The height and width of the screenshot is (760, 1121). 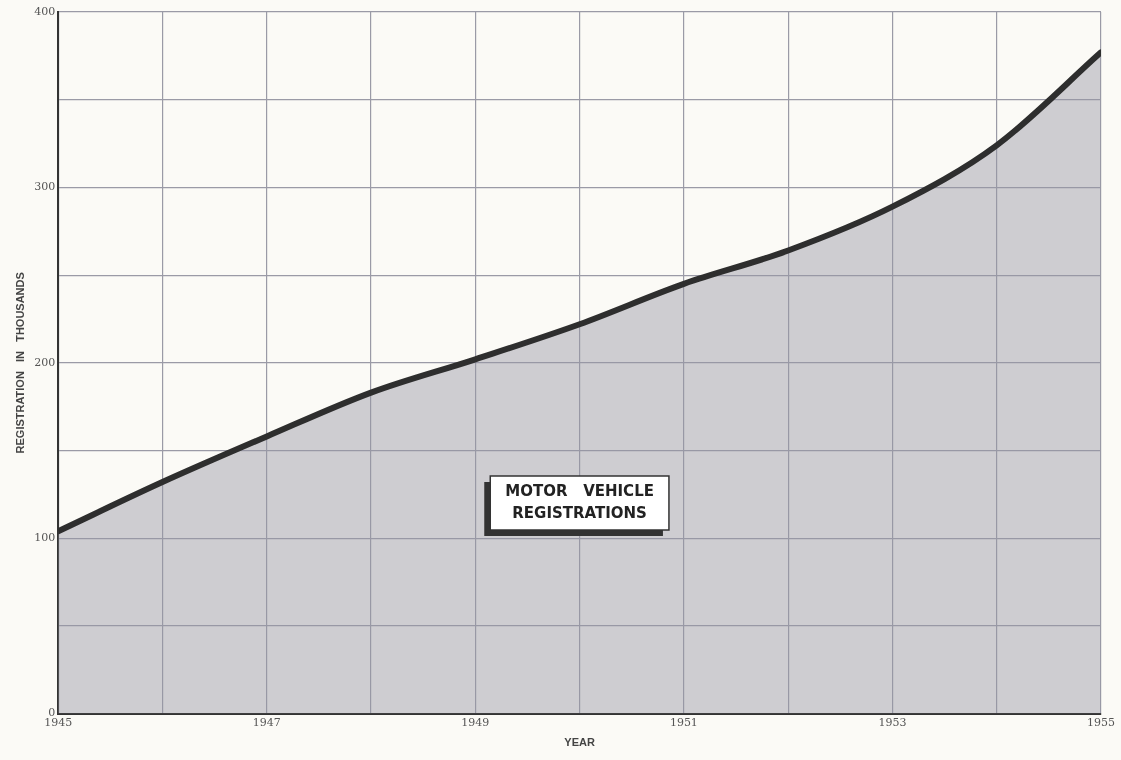 I want to click on y-tick-label: 200, so click(x=45, y=362).